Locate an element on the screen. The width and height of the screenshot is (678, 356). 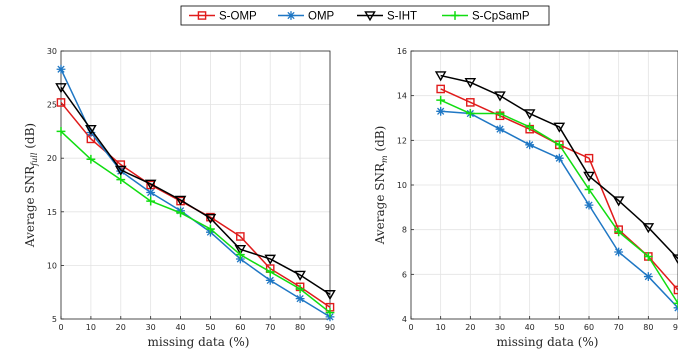
y-tick-label: 4 is located at coordinates (404, 319).